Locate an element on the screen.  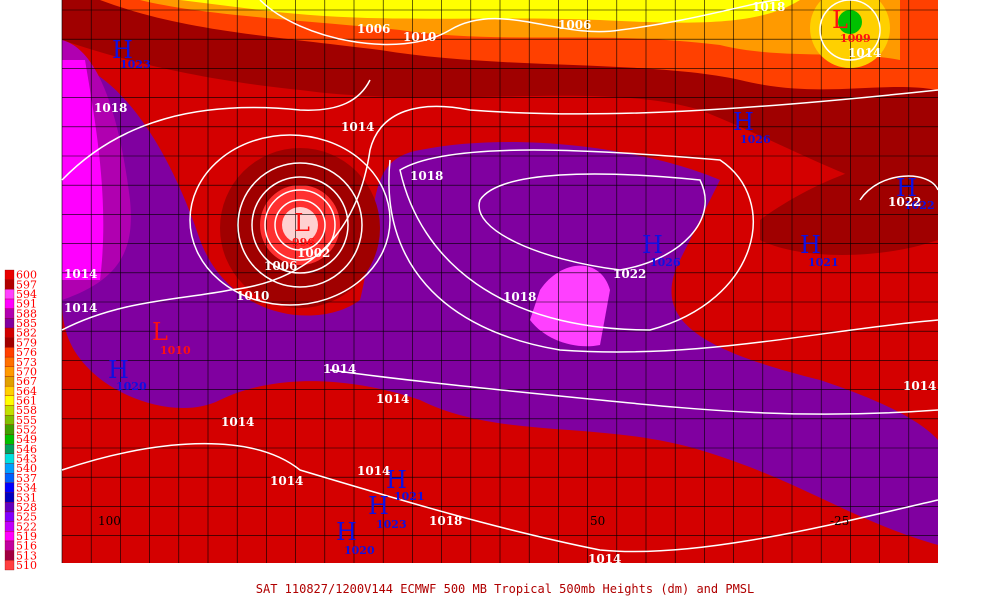
legend-label: 519 is located at coordinates (26, 536).